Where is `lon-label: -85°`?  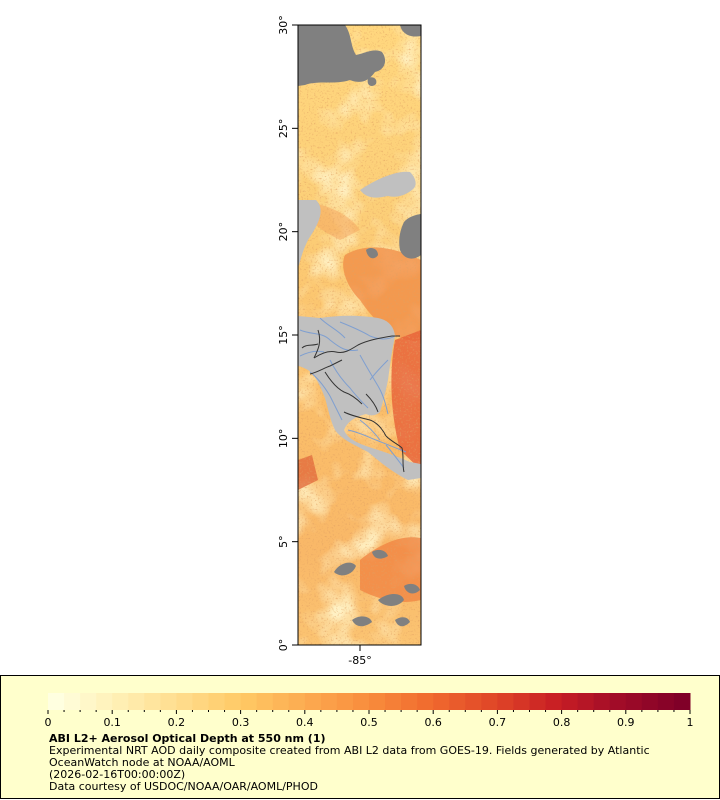
lon-label: -85° is located at coordinates (359, 660).